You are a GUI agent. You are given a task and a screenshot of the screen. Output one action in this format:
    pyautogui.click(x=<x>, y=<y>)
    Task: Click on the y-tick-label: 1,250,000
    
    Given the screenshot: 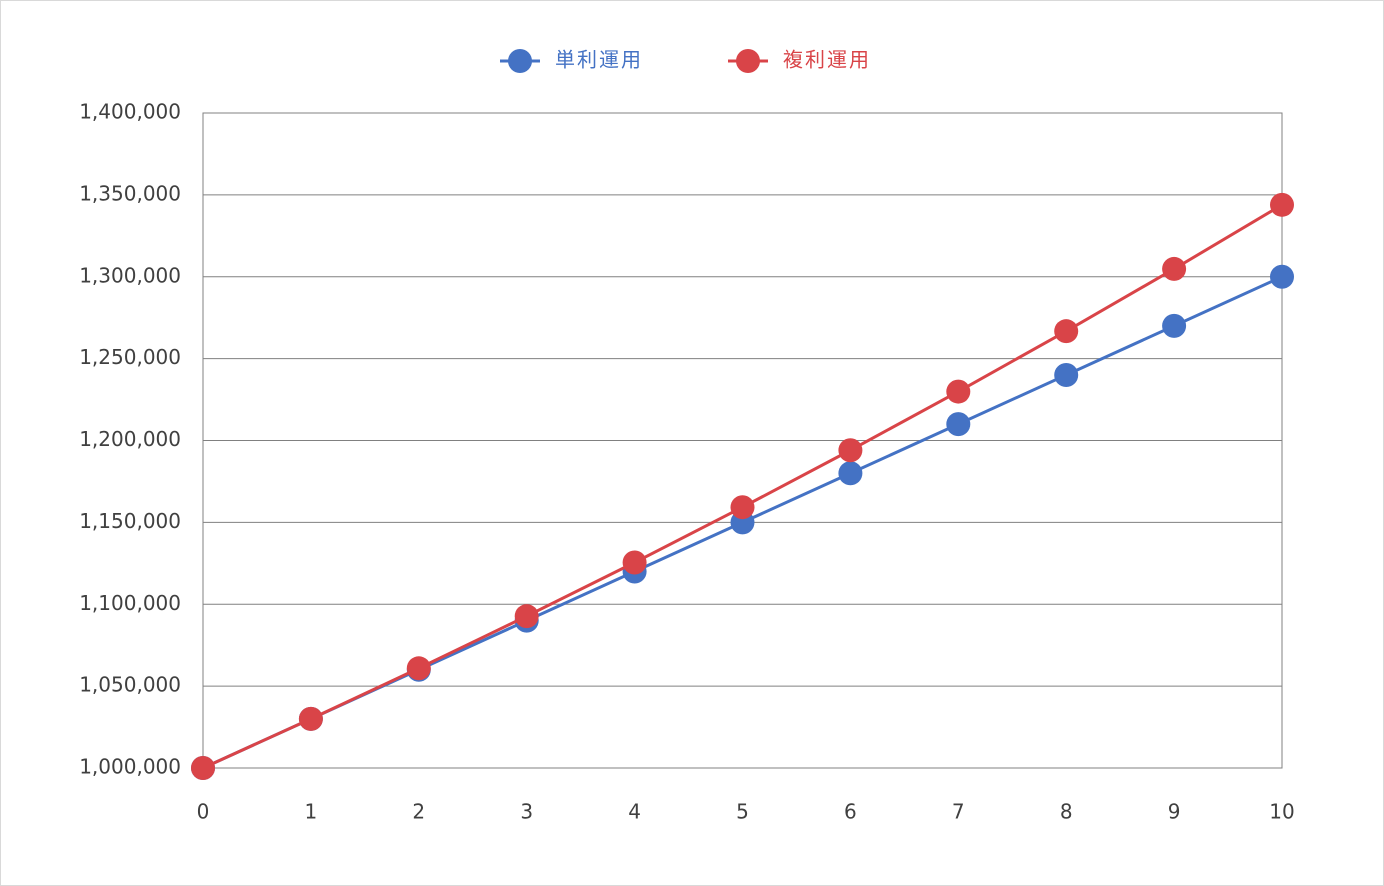 What is the action you would take?
    pyautogui.click(x=130, y=357)
    